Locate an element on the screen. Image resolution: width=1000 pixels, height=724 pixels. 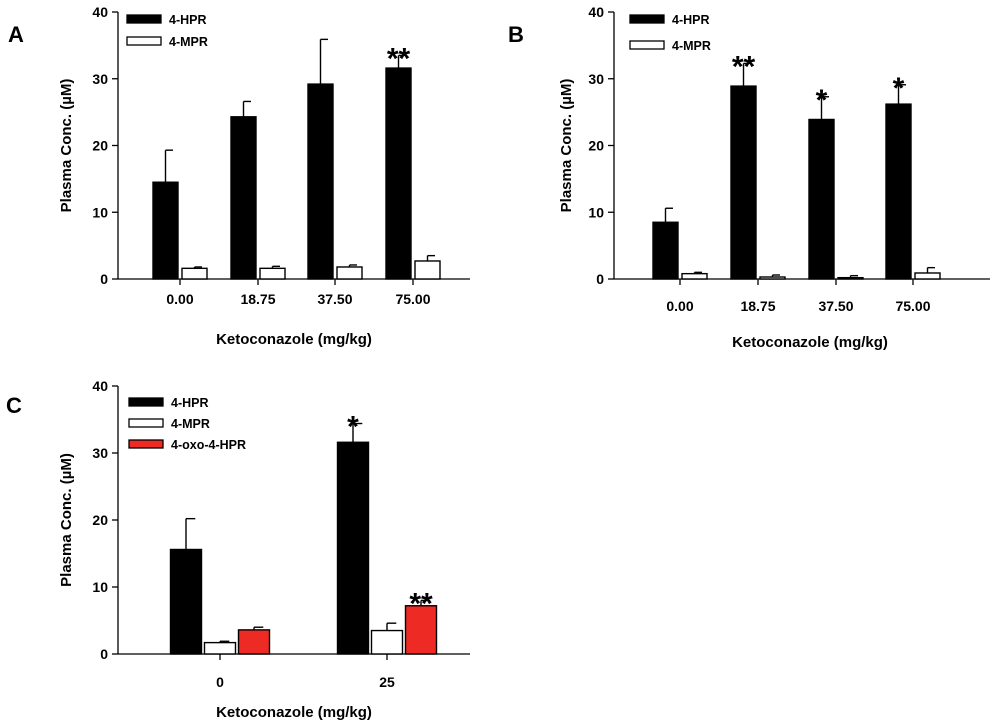
x-ticks: 0.00 18.75 37.50 75.00 is located at coordinates (798, 296).